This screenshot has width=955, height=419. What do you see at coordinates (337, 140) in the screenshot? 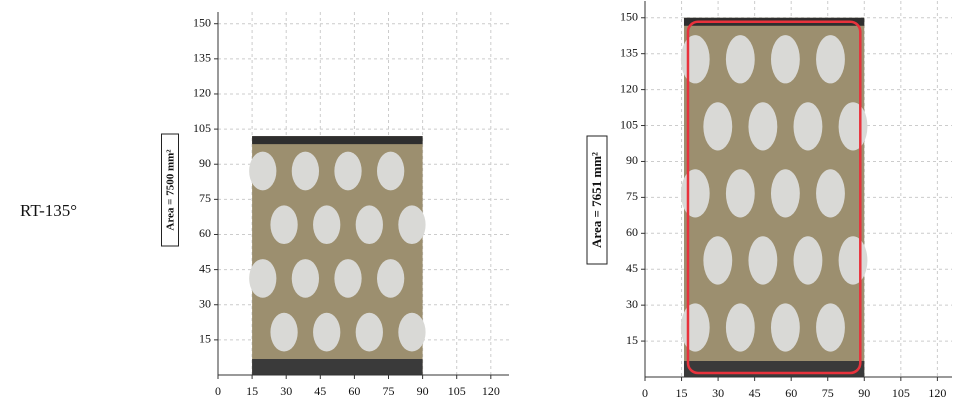
I see `fixture-top` at bounding box center [337, 140].